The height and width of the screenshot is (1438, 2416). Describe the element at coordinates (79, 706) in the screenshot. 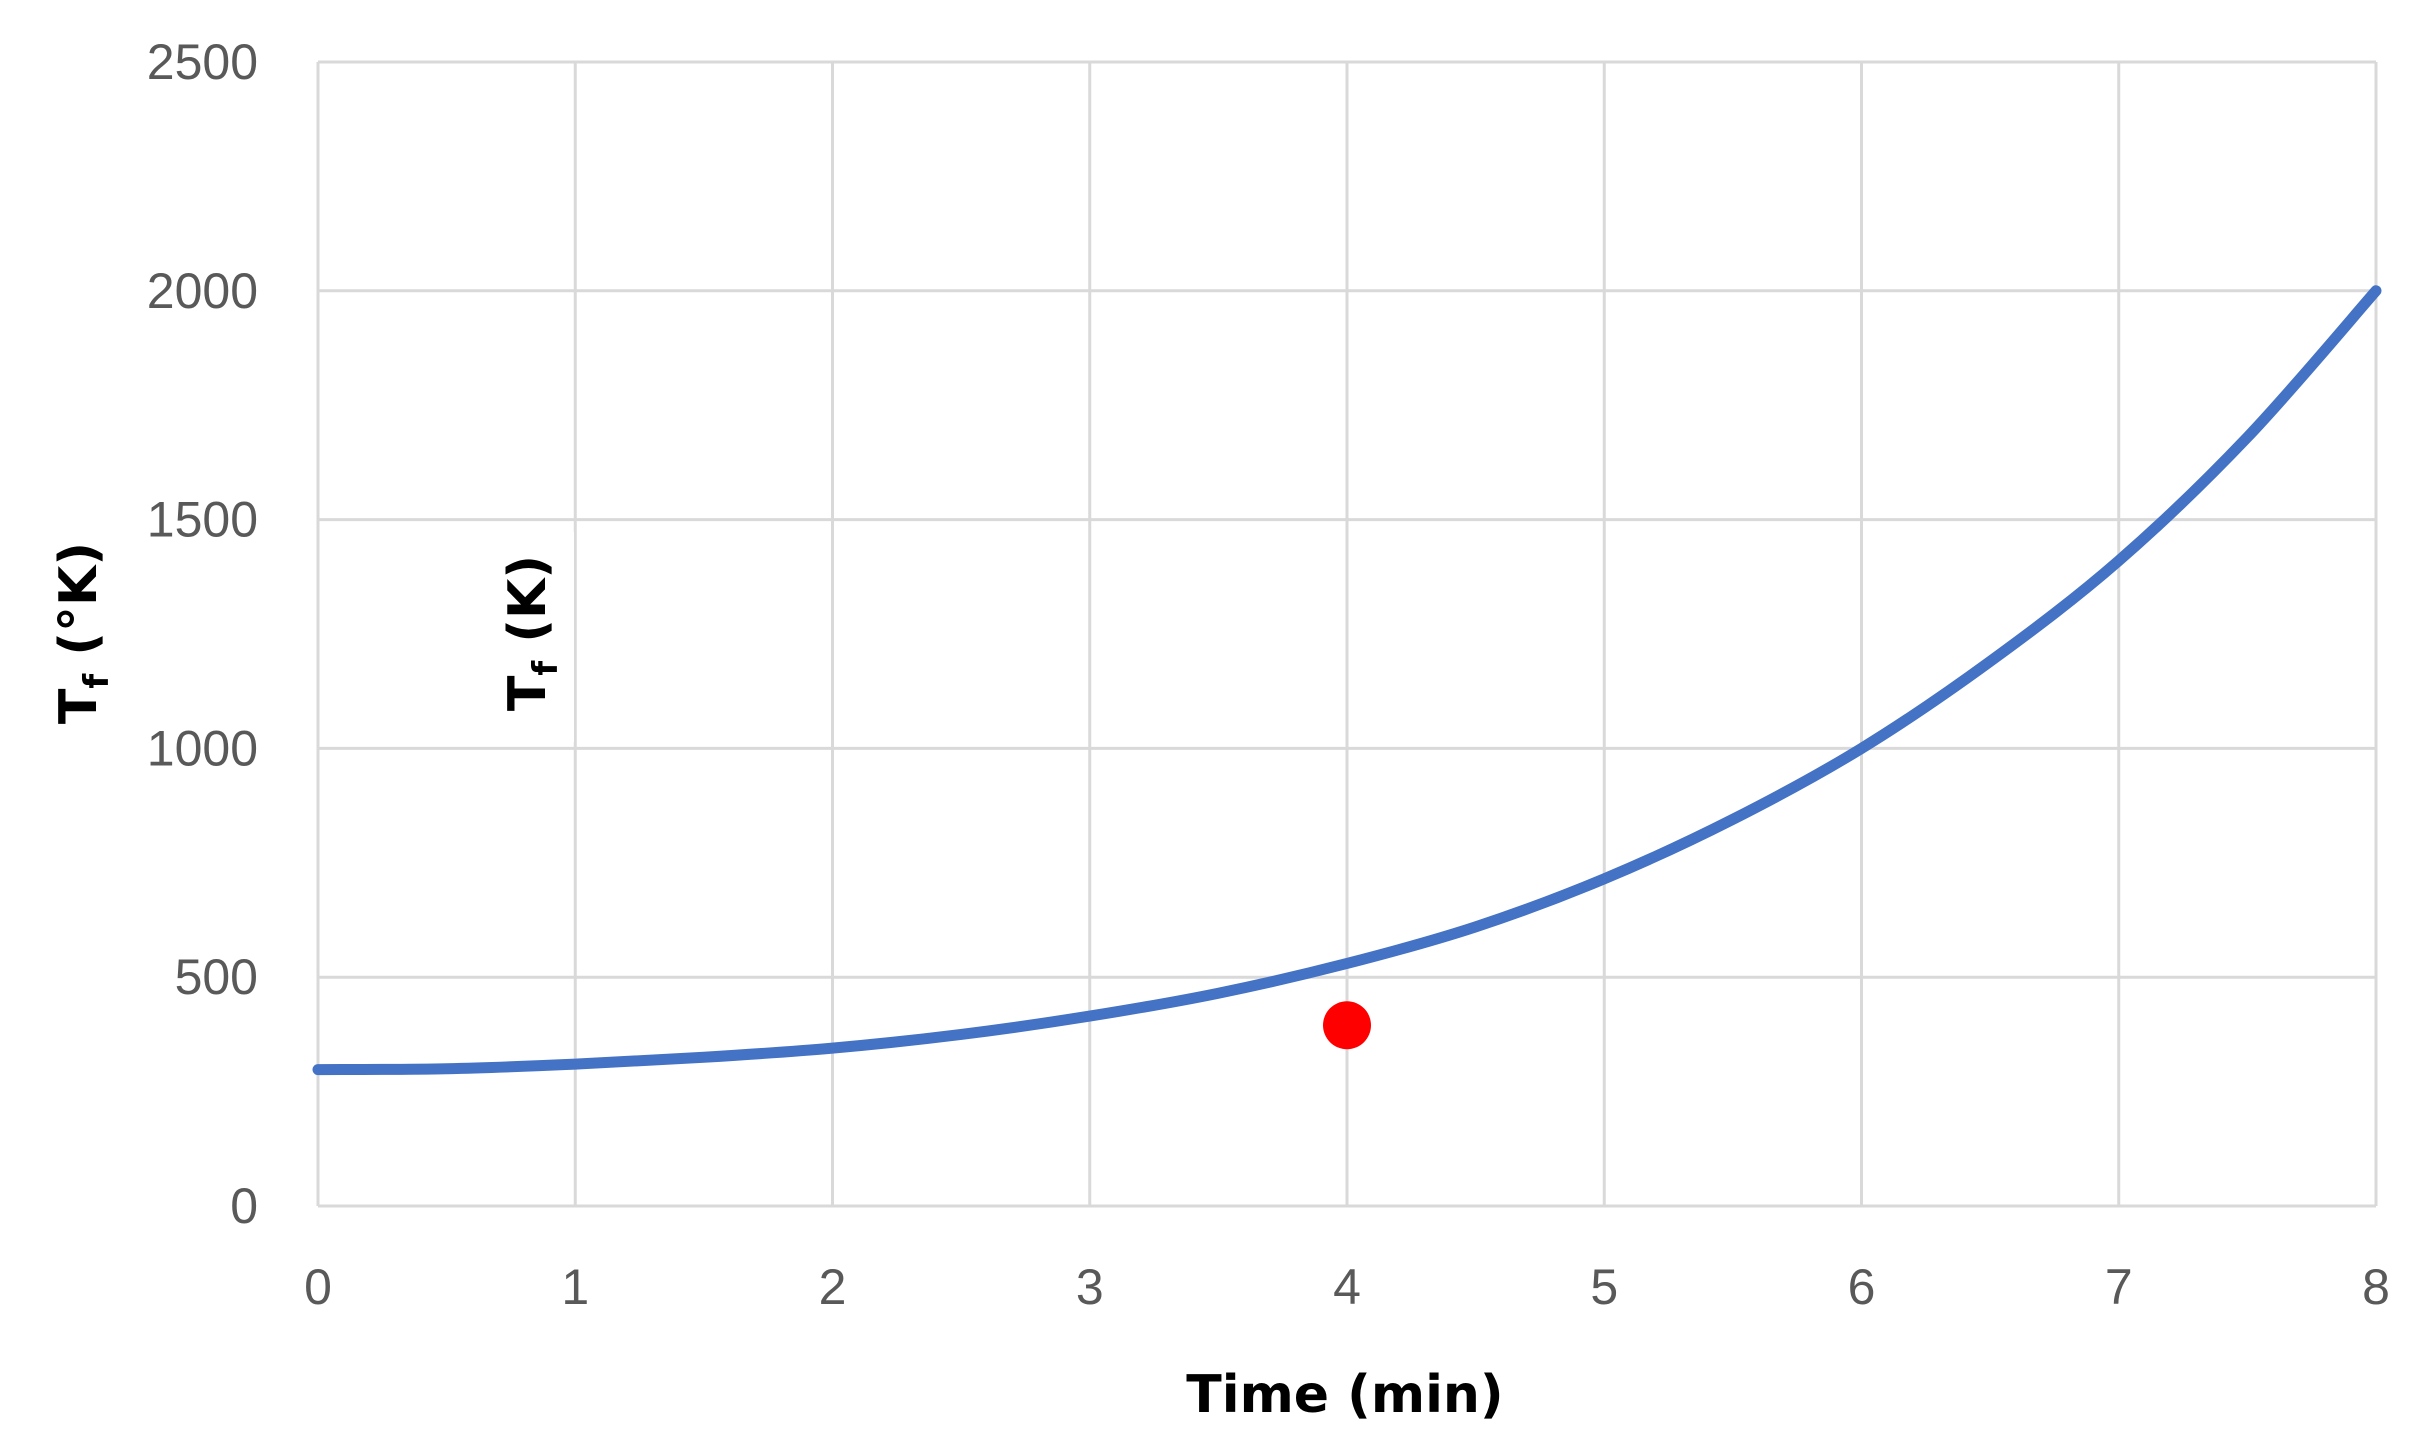

I see `y-axis-title-main: T` at that location.